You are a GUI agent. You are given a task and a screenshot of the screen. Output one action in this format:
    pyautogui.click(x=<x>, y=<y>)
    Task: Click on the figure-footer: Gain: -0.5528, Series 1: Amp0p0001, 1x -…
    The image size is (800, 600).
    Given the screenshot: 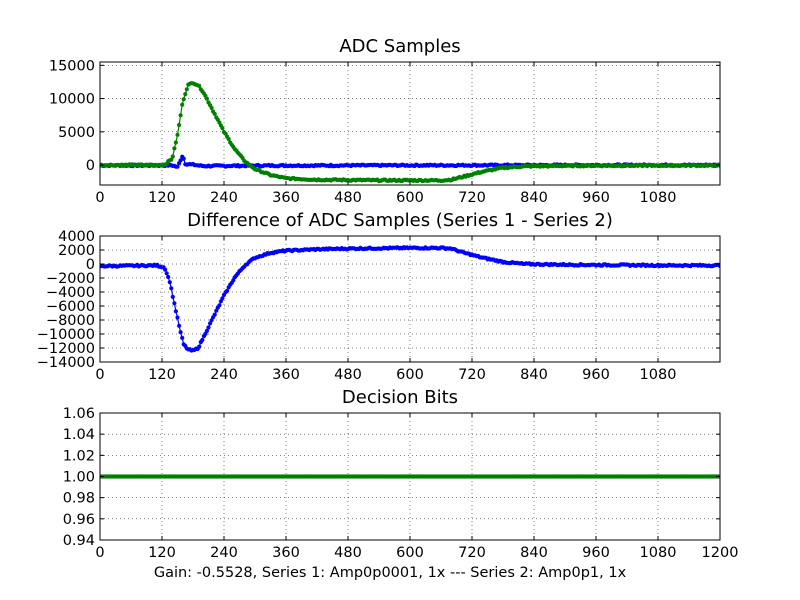 What is the action you would take?
    pyautogui.click(x=390, y=573)
    